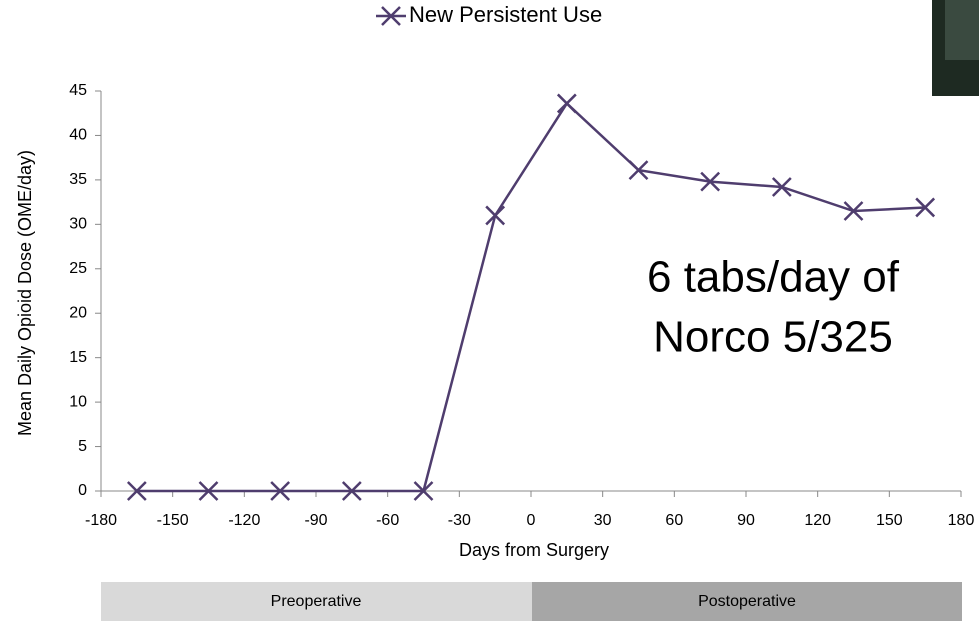 This screenshot has height=621, width=979. What do you see at coordinates (78, 135) in the screenshot?
I see `y-tick-label: 40` at bounding box center [78, 135].